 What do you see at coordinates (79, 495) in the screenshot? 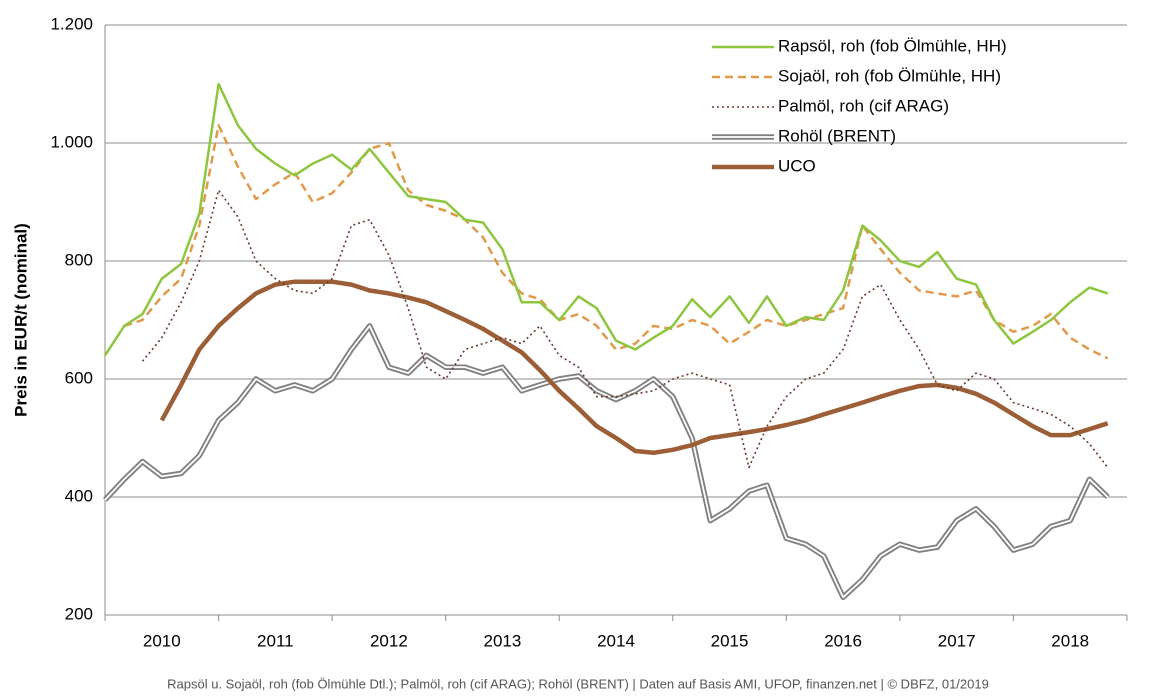
I see `y-tick-label: 400` at bounding box center [79, 495].